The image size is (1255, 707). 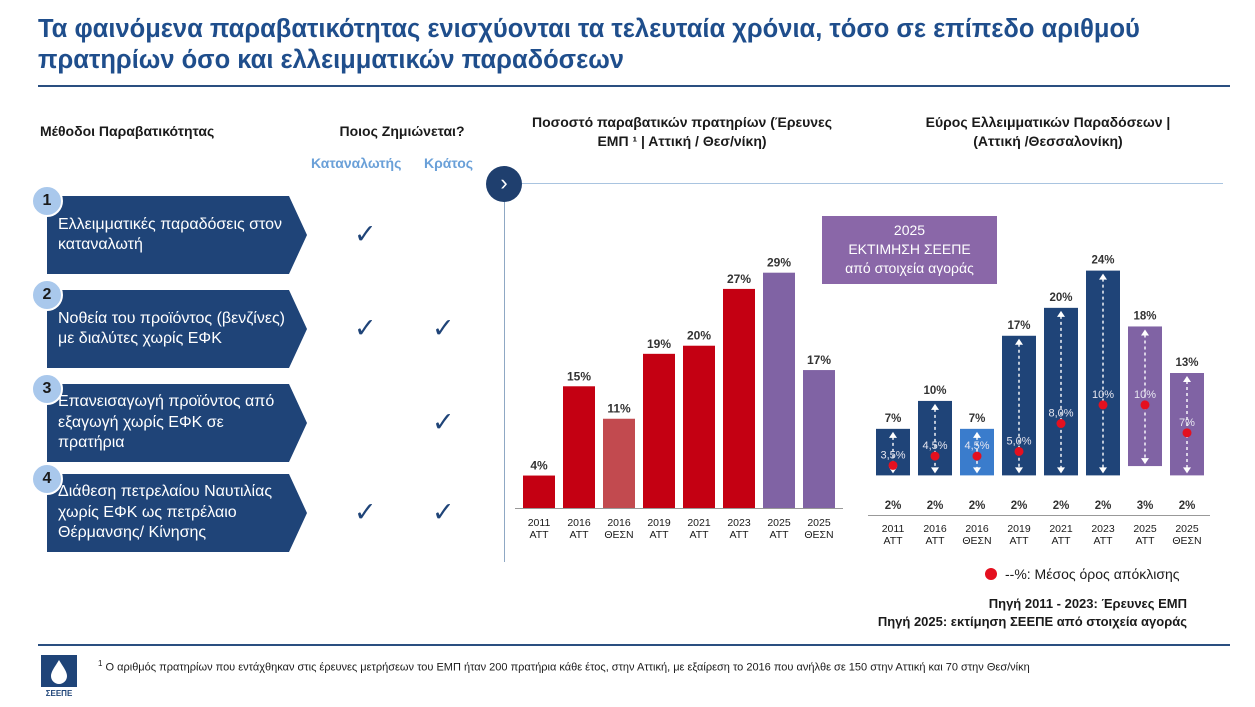 What do you see at coordinates (127, 131) in the screenshot?
I see `methods-header: Μέθοδοι Παραβατικότητας` at bounding box center [127, 131].